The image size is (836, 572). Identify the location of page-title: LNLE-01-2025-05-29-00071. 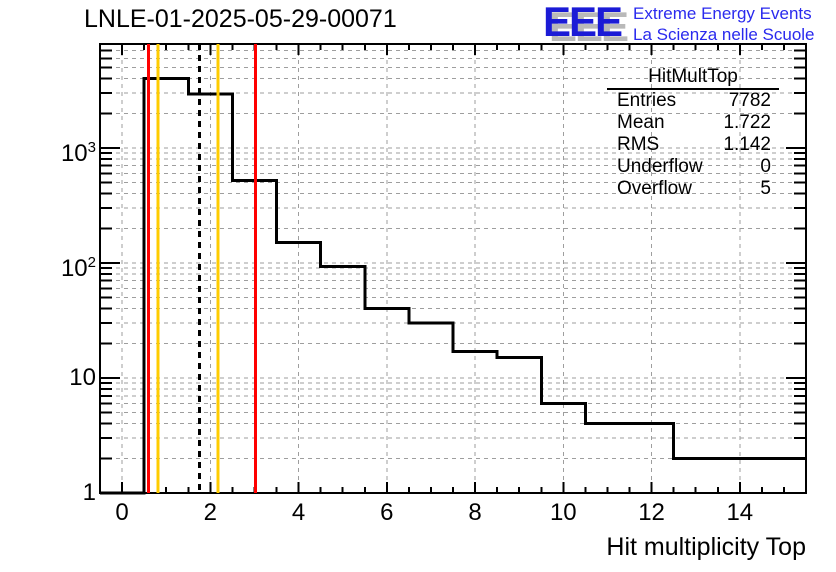
(240, 19).